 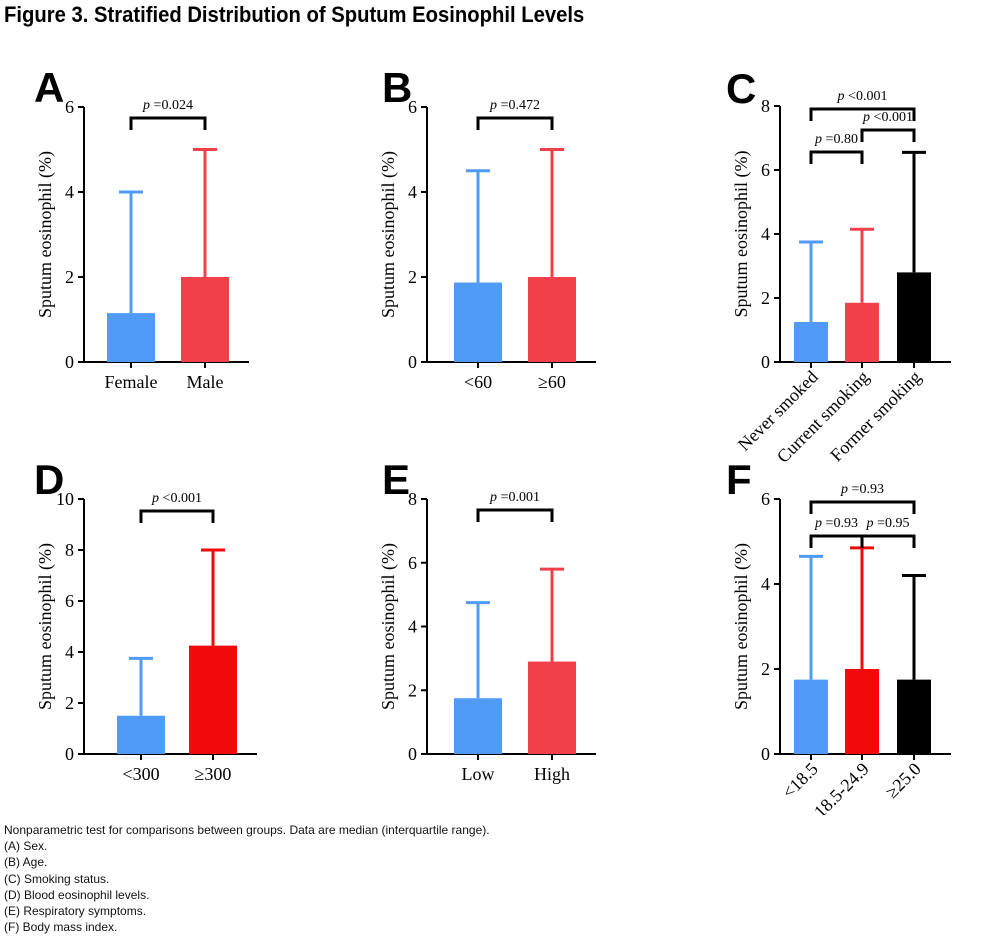 I want to click on footnote-f: (F) Body mass index., so click(x=61, y=927).